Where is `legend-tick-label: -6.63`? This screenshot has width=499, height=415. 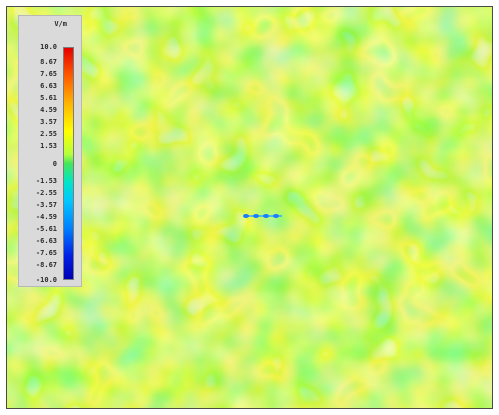 legend-tick-label: -6.63 is located at coordinates (46, 240).